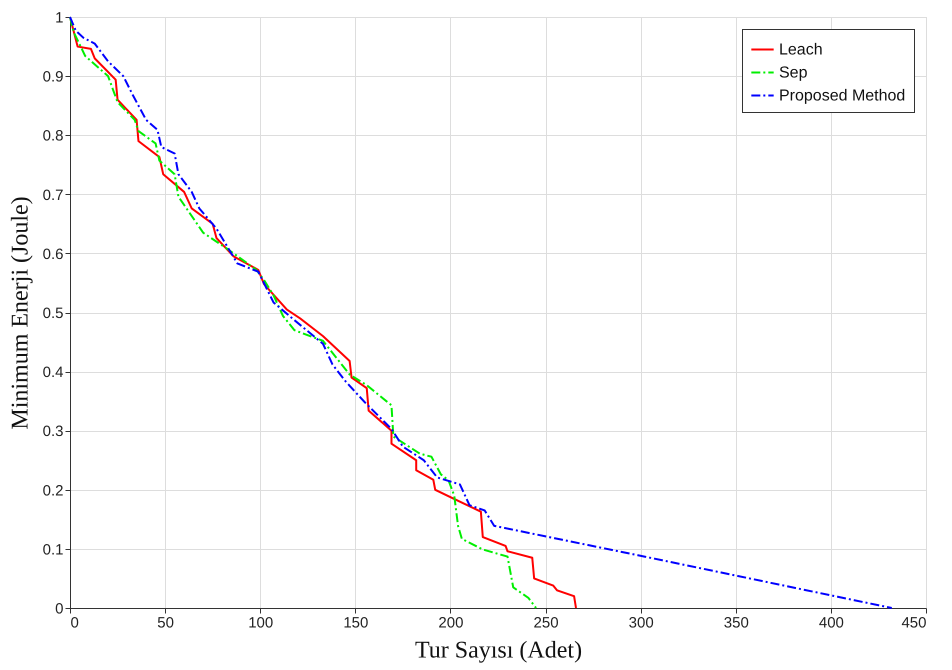  What do you see at coordinates (641, 623) in the screenshot?
I see `x-tick-label: 300` at bounding box center [641, 623].